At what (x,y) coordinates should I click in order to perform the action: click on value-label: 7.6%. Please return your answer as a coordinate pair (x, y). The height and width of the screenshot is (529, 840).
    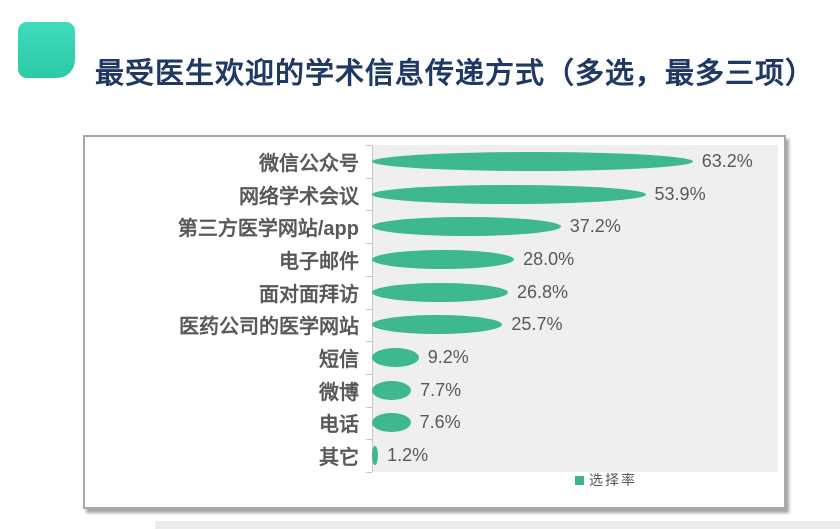
    Looking at the image, I should click on (440, 422).